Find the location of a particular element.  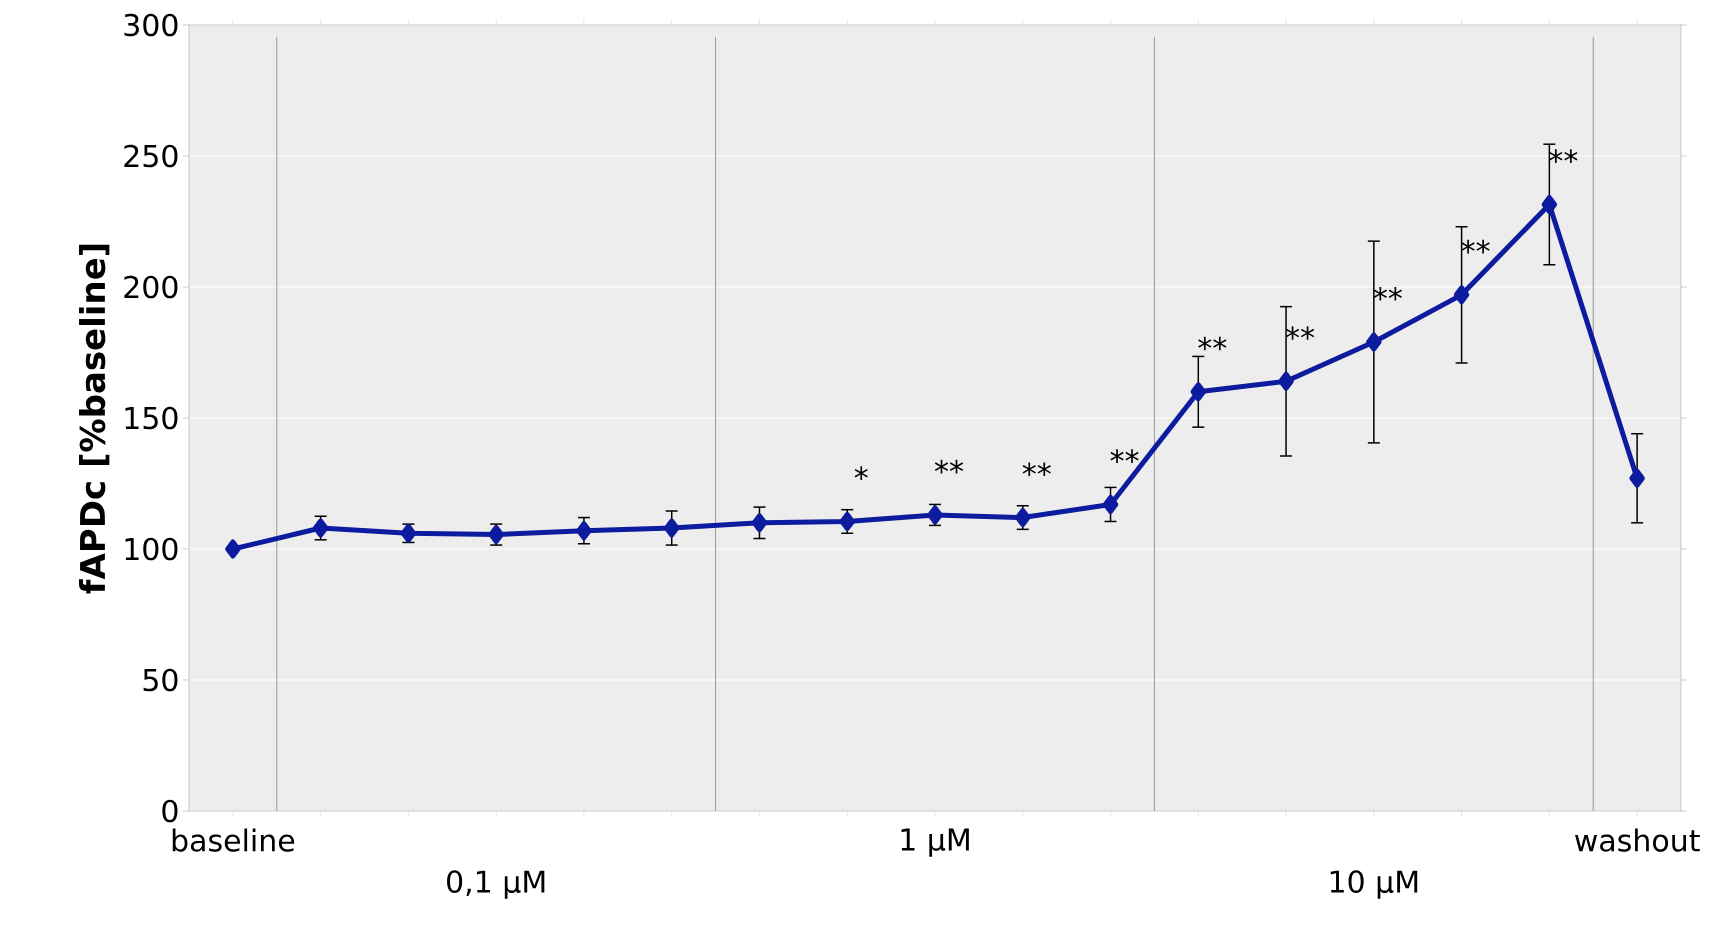

y-tick-label: 100 is located at coordinates (151, 549).